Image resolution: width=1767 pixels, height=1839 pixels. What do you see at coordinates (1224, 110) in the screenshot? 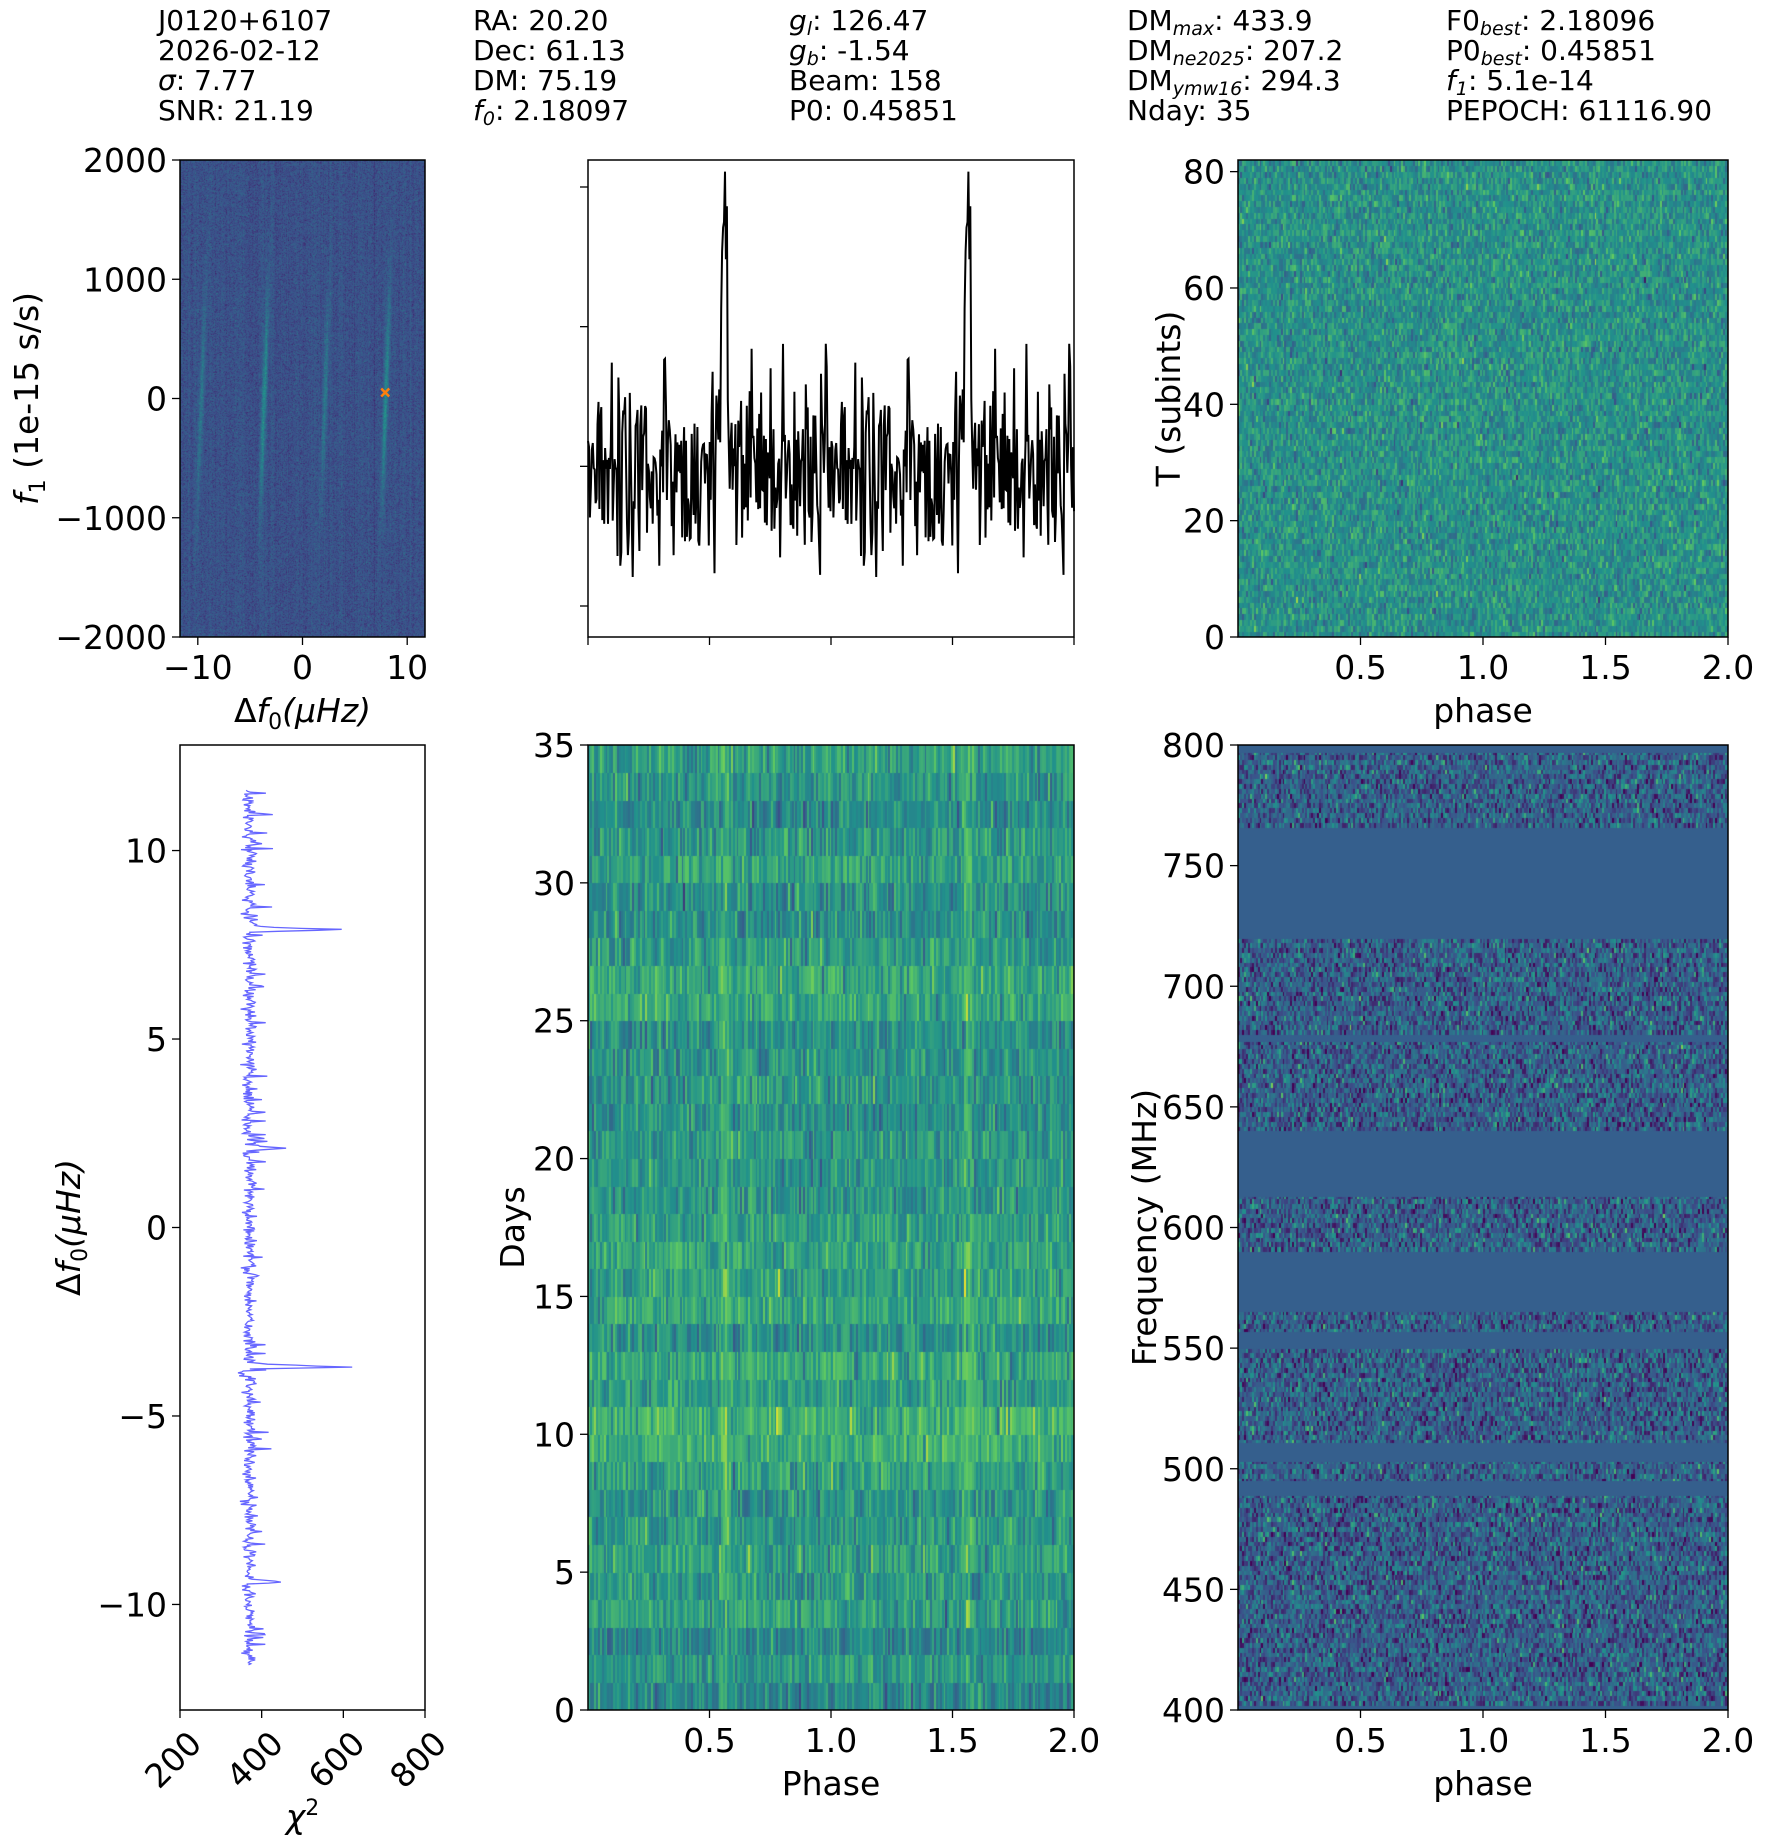
I see `field-value: : 35` at bounding box center [1224, 110].